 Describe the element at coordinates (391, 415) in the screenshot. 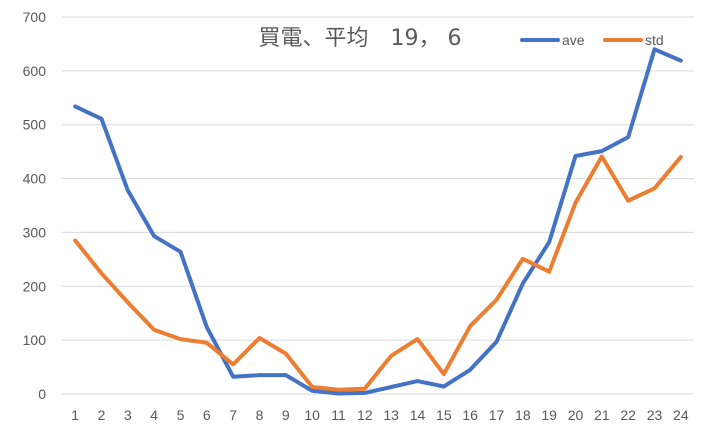

I see `x-tick-label: 13` at that location.